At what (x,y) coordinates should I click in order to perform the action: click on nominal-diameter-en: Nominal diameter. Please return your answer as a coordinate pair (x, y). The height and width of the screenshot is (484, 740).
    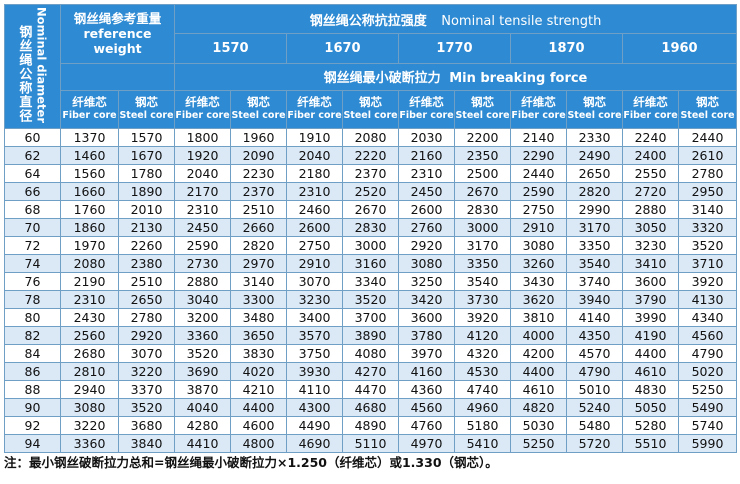
    Looking at the image, I should click on (41, 65).